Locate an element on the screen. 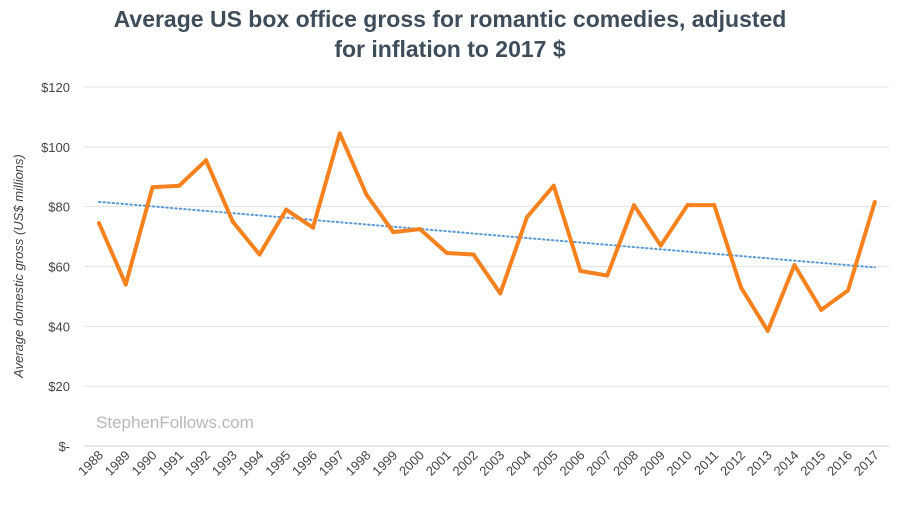 The height and width of the screenshot is (506, 900). y-axis-ticks: $- $20 $40 $60 $80 $100 $120 is located at coordinates (55, 267).